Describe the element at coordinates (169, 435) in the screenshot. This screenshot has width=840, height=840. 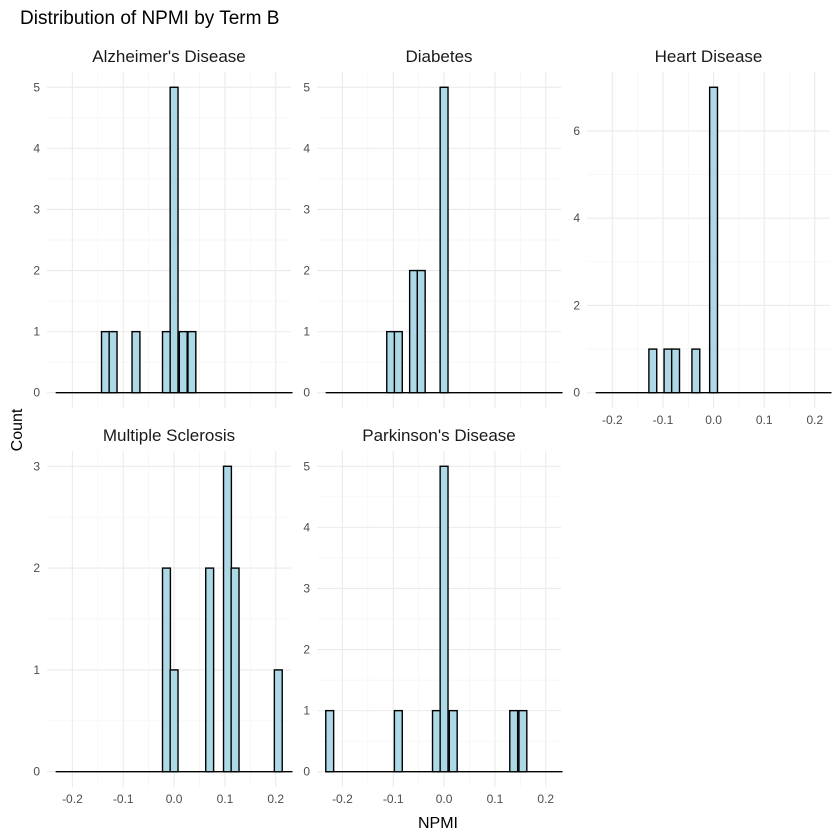
I see `facet-title: Multiple Sclerosis` at that location.